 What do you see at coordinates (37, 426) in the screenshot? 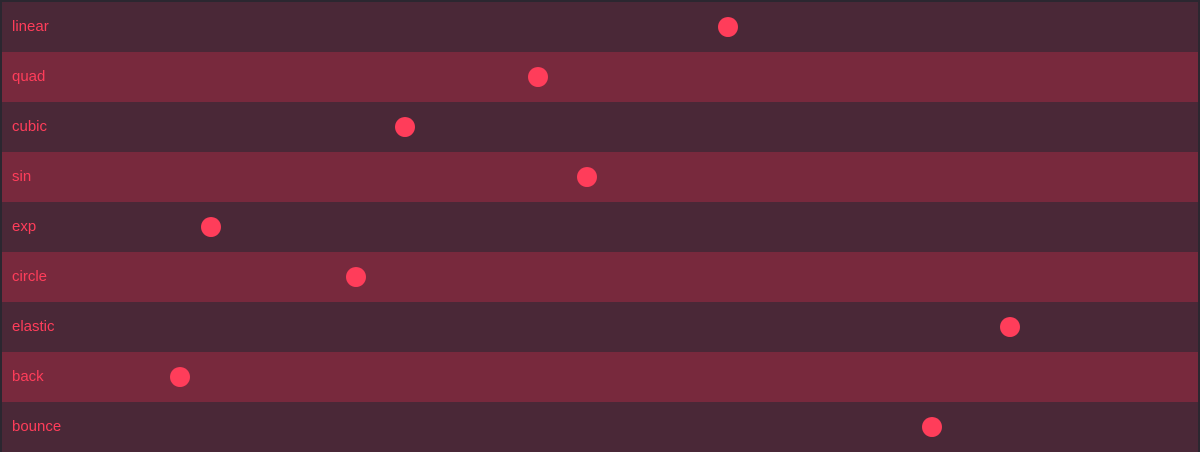
I see `easing-label: bounce` at bounding box center [37, 426].